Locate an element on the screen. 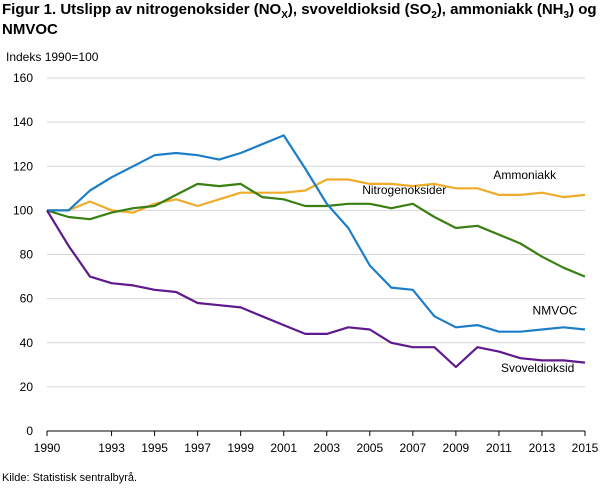  y-tick-label: 80 is located at coordinates (27, 255).